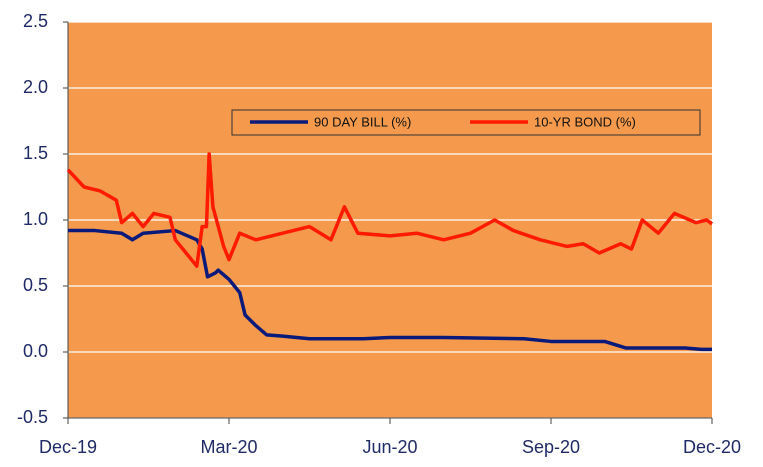 The height and width of the screenshot is (467, 763). What do you see at coordinates (228, 447) in the screenshot?
I see `x-tick-label: Mar-20` at bounding box center [228, 447].